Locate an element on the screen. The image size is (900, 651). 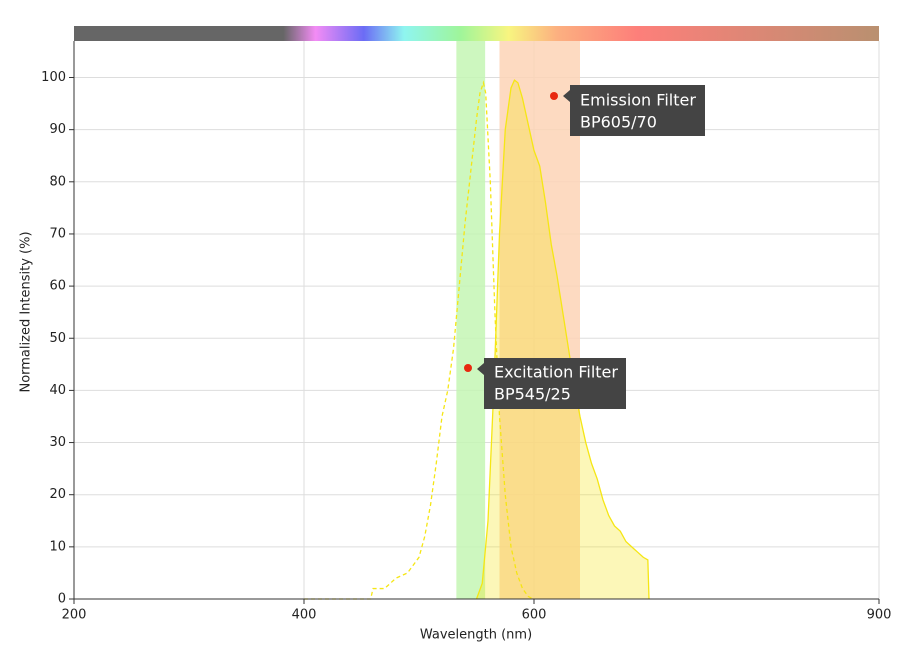
tooltip: Emission Filter BP605/70 is located at coordinates (627, 110).